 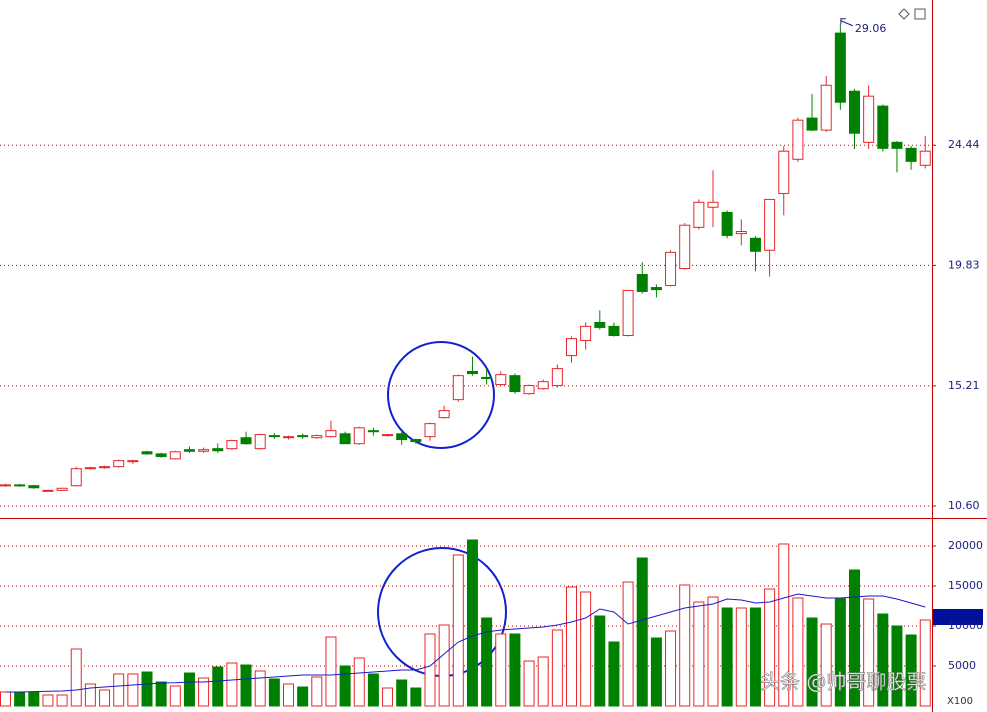 I want to click on y-tick-label: 20000, so click(x=965, y=545).